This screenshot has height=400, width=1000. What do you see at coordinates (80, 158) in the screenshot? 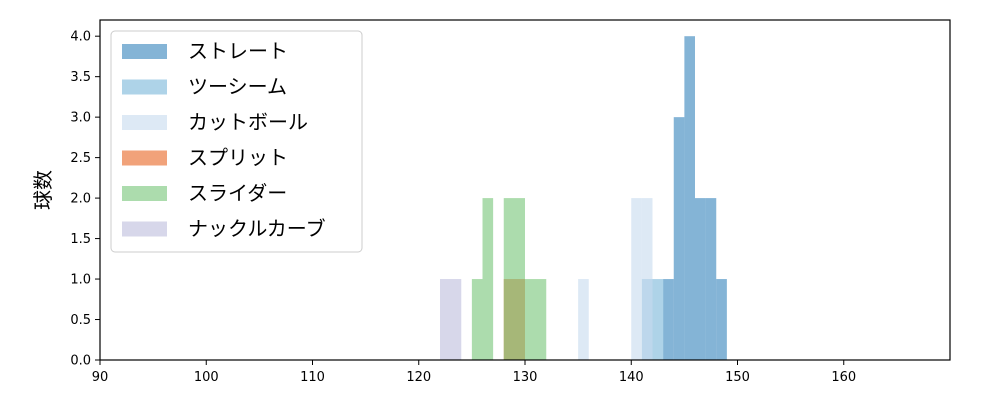
I see `y-tick-label: 2.5` at bounding box center [80, 158].